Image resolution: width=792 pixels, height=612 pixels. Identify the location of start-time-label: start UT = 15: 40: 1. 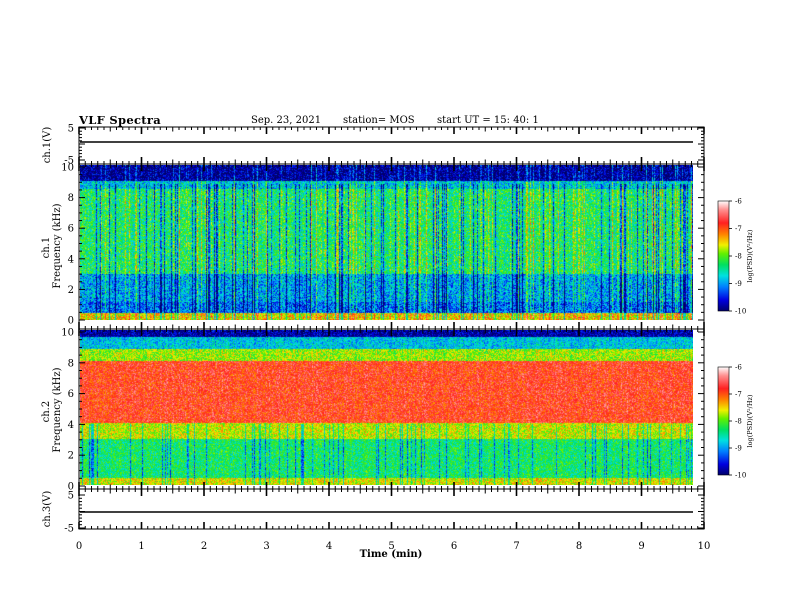
(488, 120).